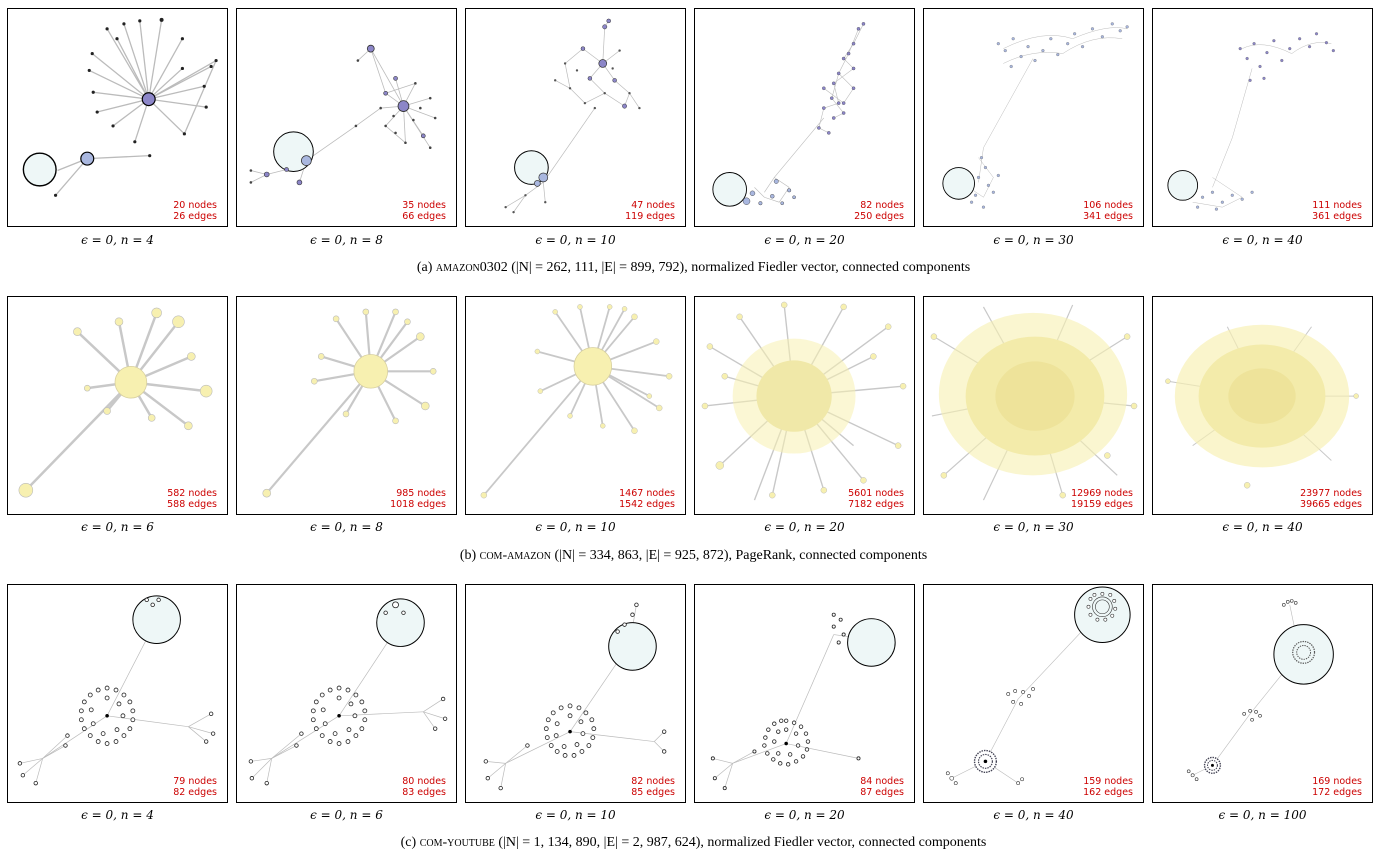  Describe the element at coordinates (424, 205) in the screenshot. I see `node-count: 35 nodes` at that location.